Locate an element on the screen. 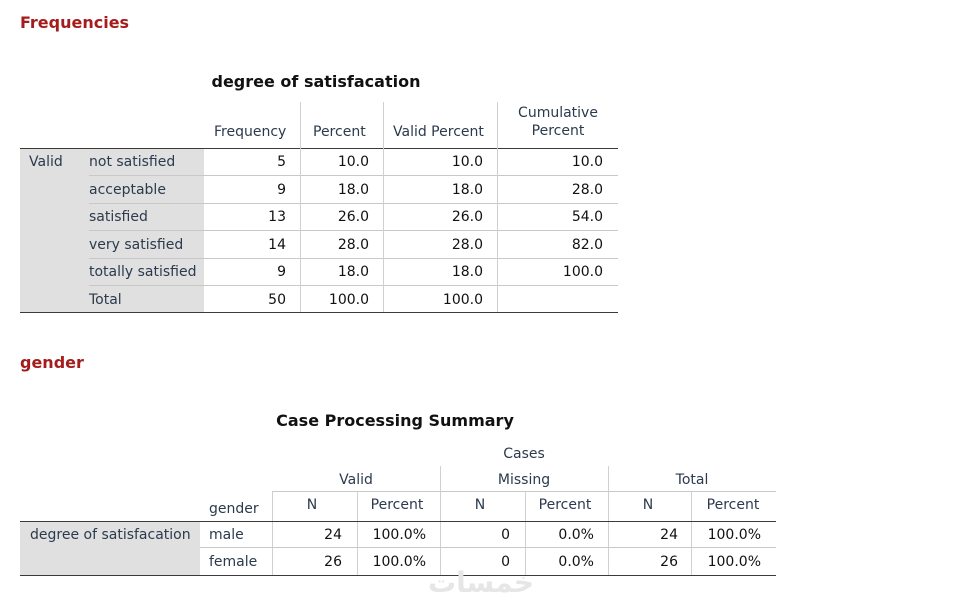 Image resolution: width=972 pixels, height=606 pixels. cps-table-title: Case Processing Summary is located at coordinates (395, 420).